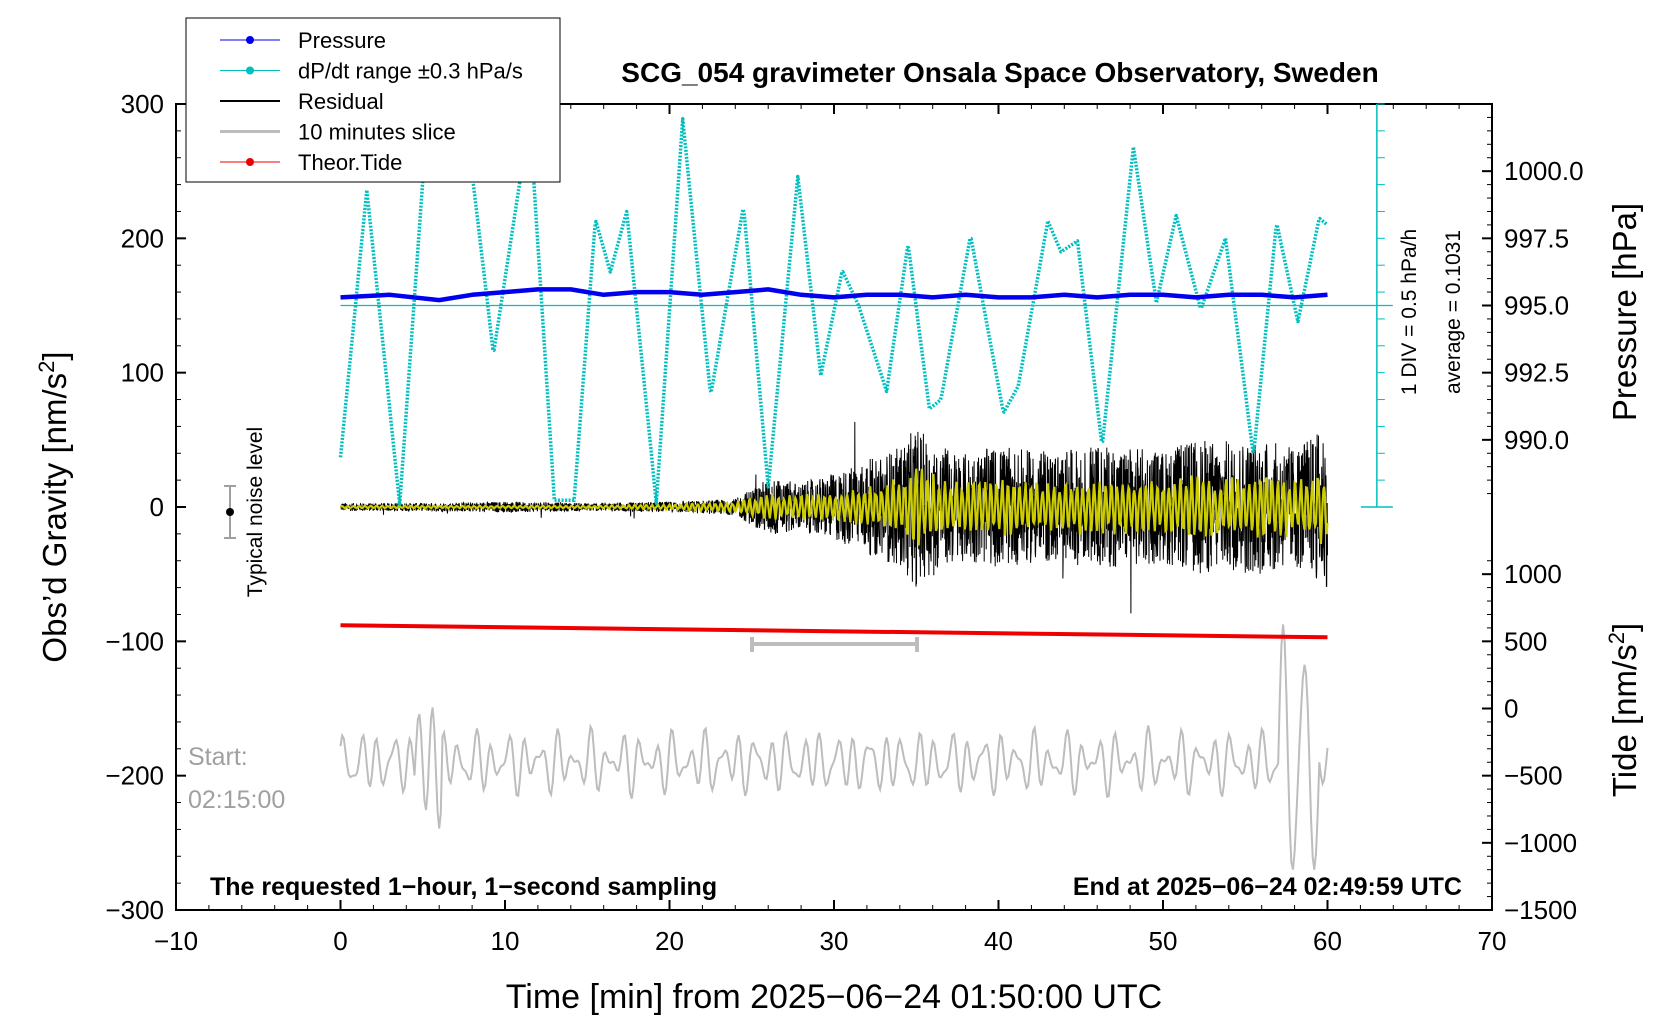 Image resolution: width=1676 pixels, height=1020 pixels. What do you see at coordinates (998, 941) in the screenshot?
I see `x-tick-label: 40` at bounding box center [998, 941].